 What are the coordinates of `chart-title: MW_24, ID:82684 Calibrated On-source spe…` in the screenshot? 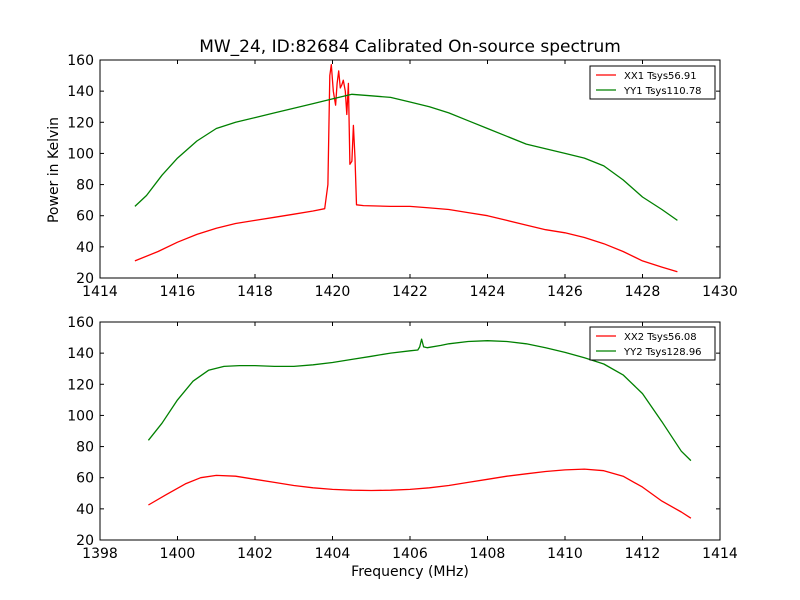 It's located at (410, 47).